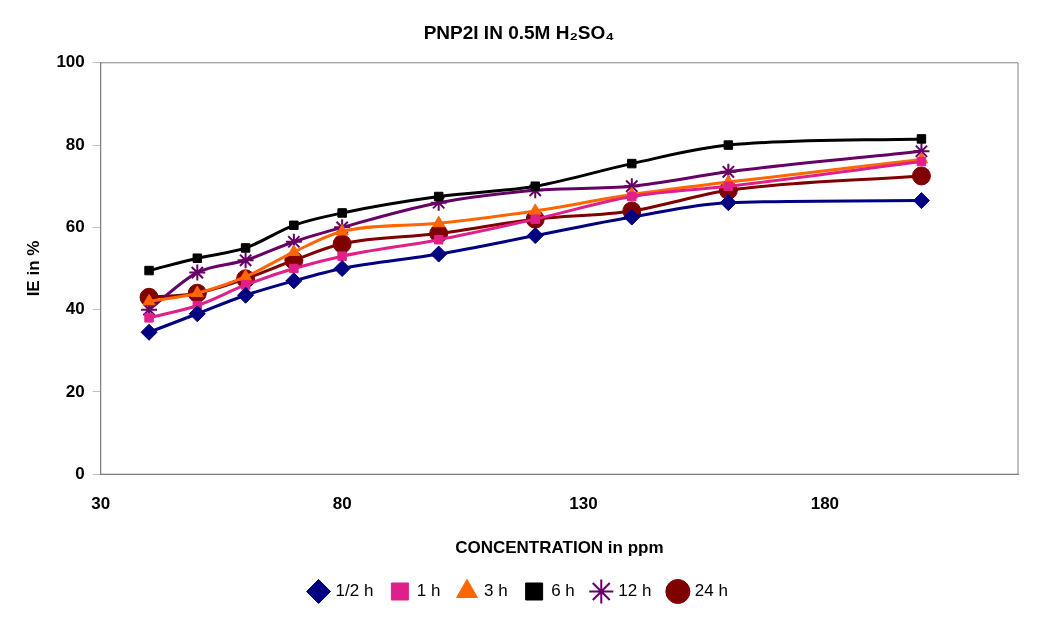  I want to click on x-tick-label: 80, so click(342, 504).